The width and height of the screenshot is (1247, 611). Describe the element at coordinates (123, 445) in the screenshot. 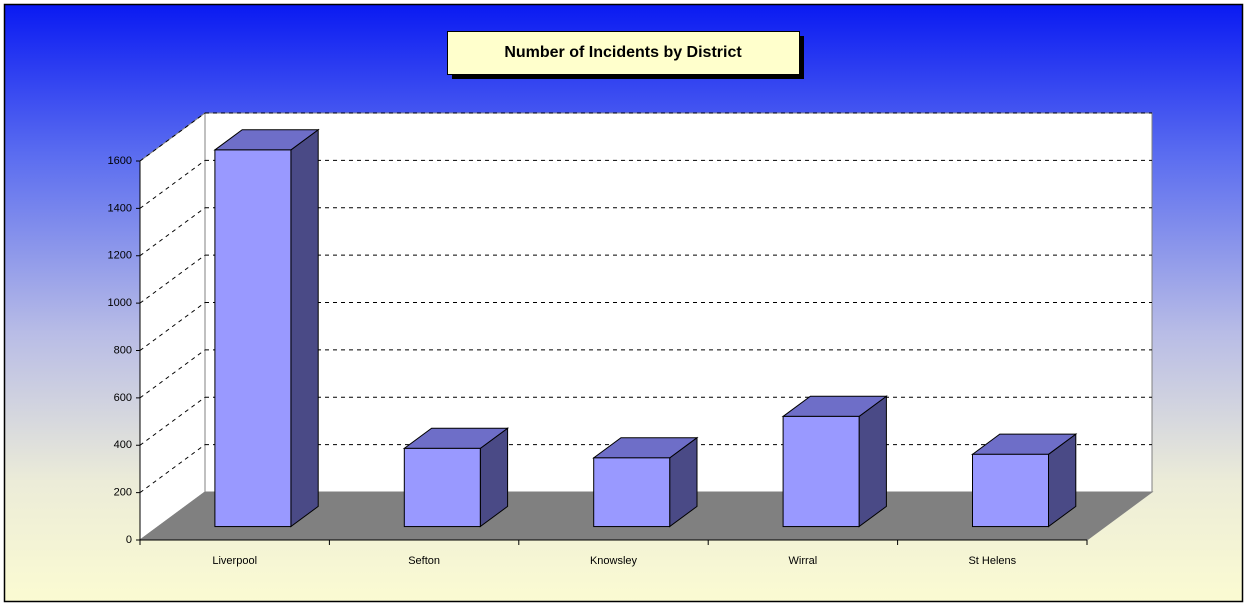

I see `y-tick-label: 400` at that location.